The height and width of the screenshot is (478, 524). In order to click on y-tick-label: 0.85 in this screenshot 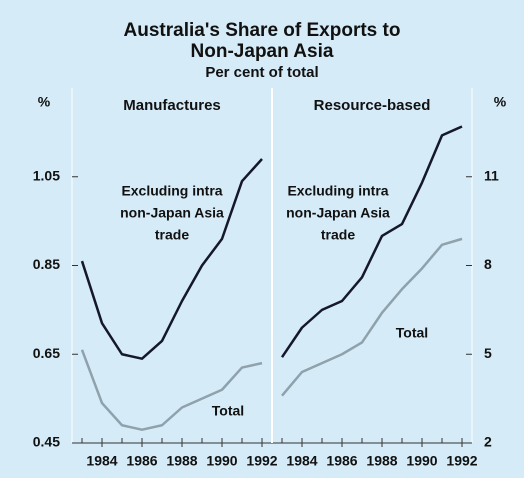, I will do `click(46, 264)`.